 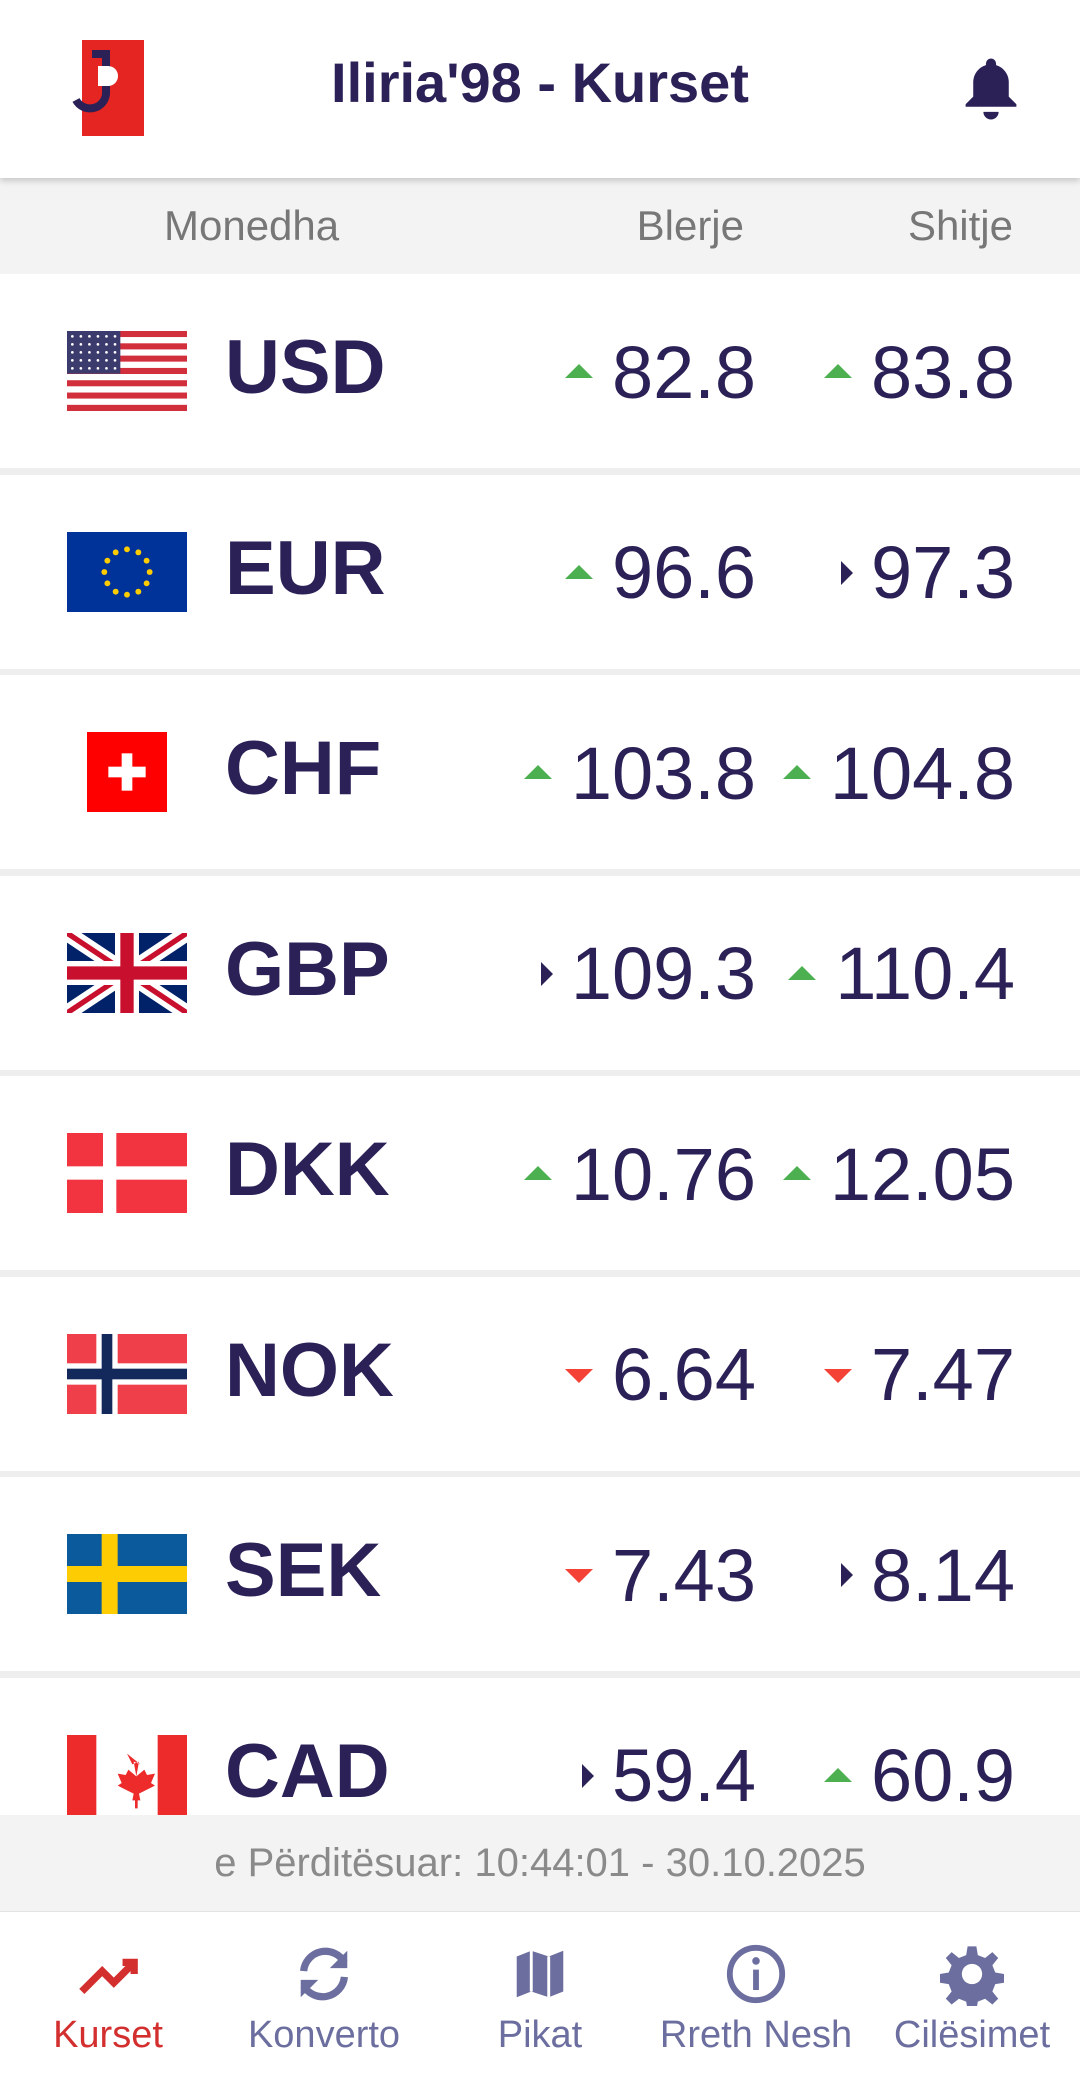 I want to click on sell-rate: 97.3, so click(x=892, y=573).